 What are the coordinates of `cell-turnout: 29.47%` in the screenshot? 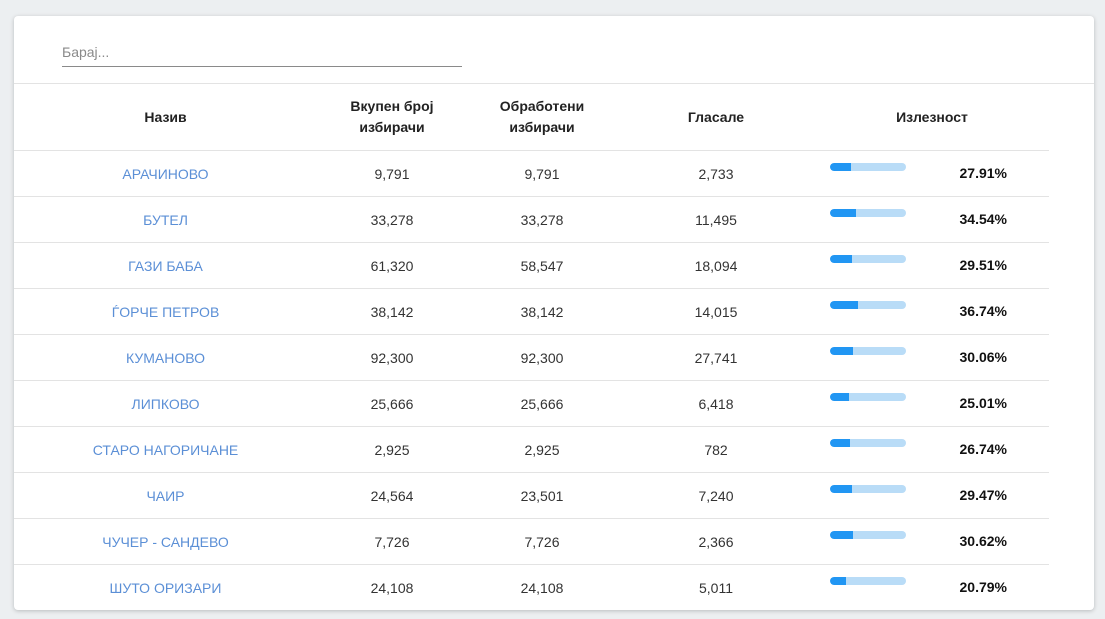 It's located at (932, 495).